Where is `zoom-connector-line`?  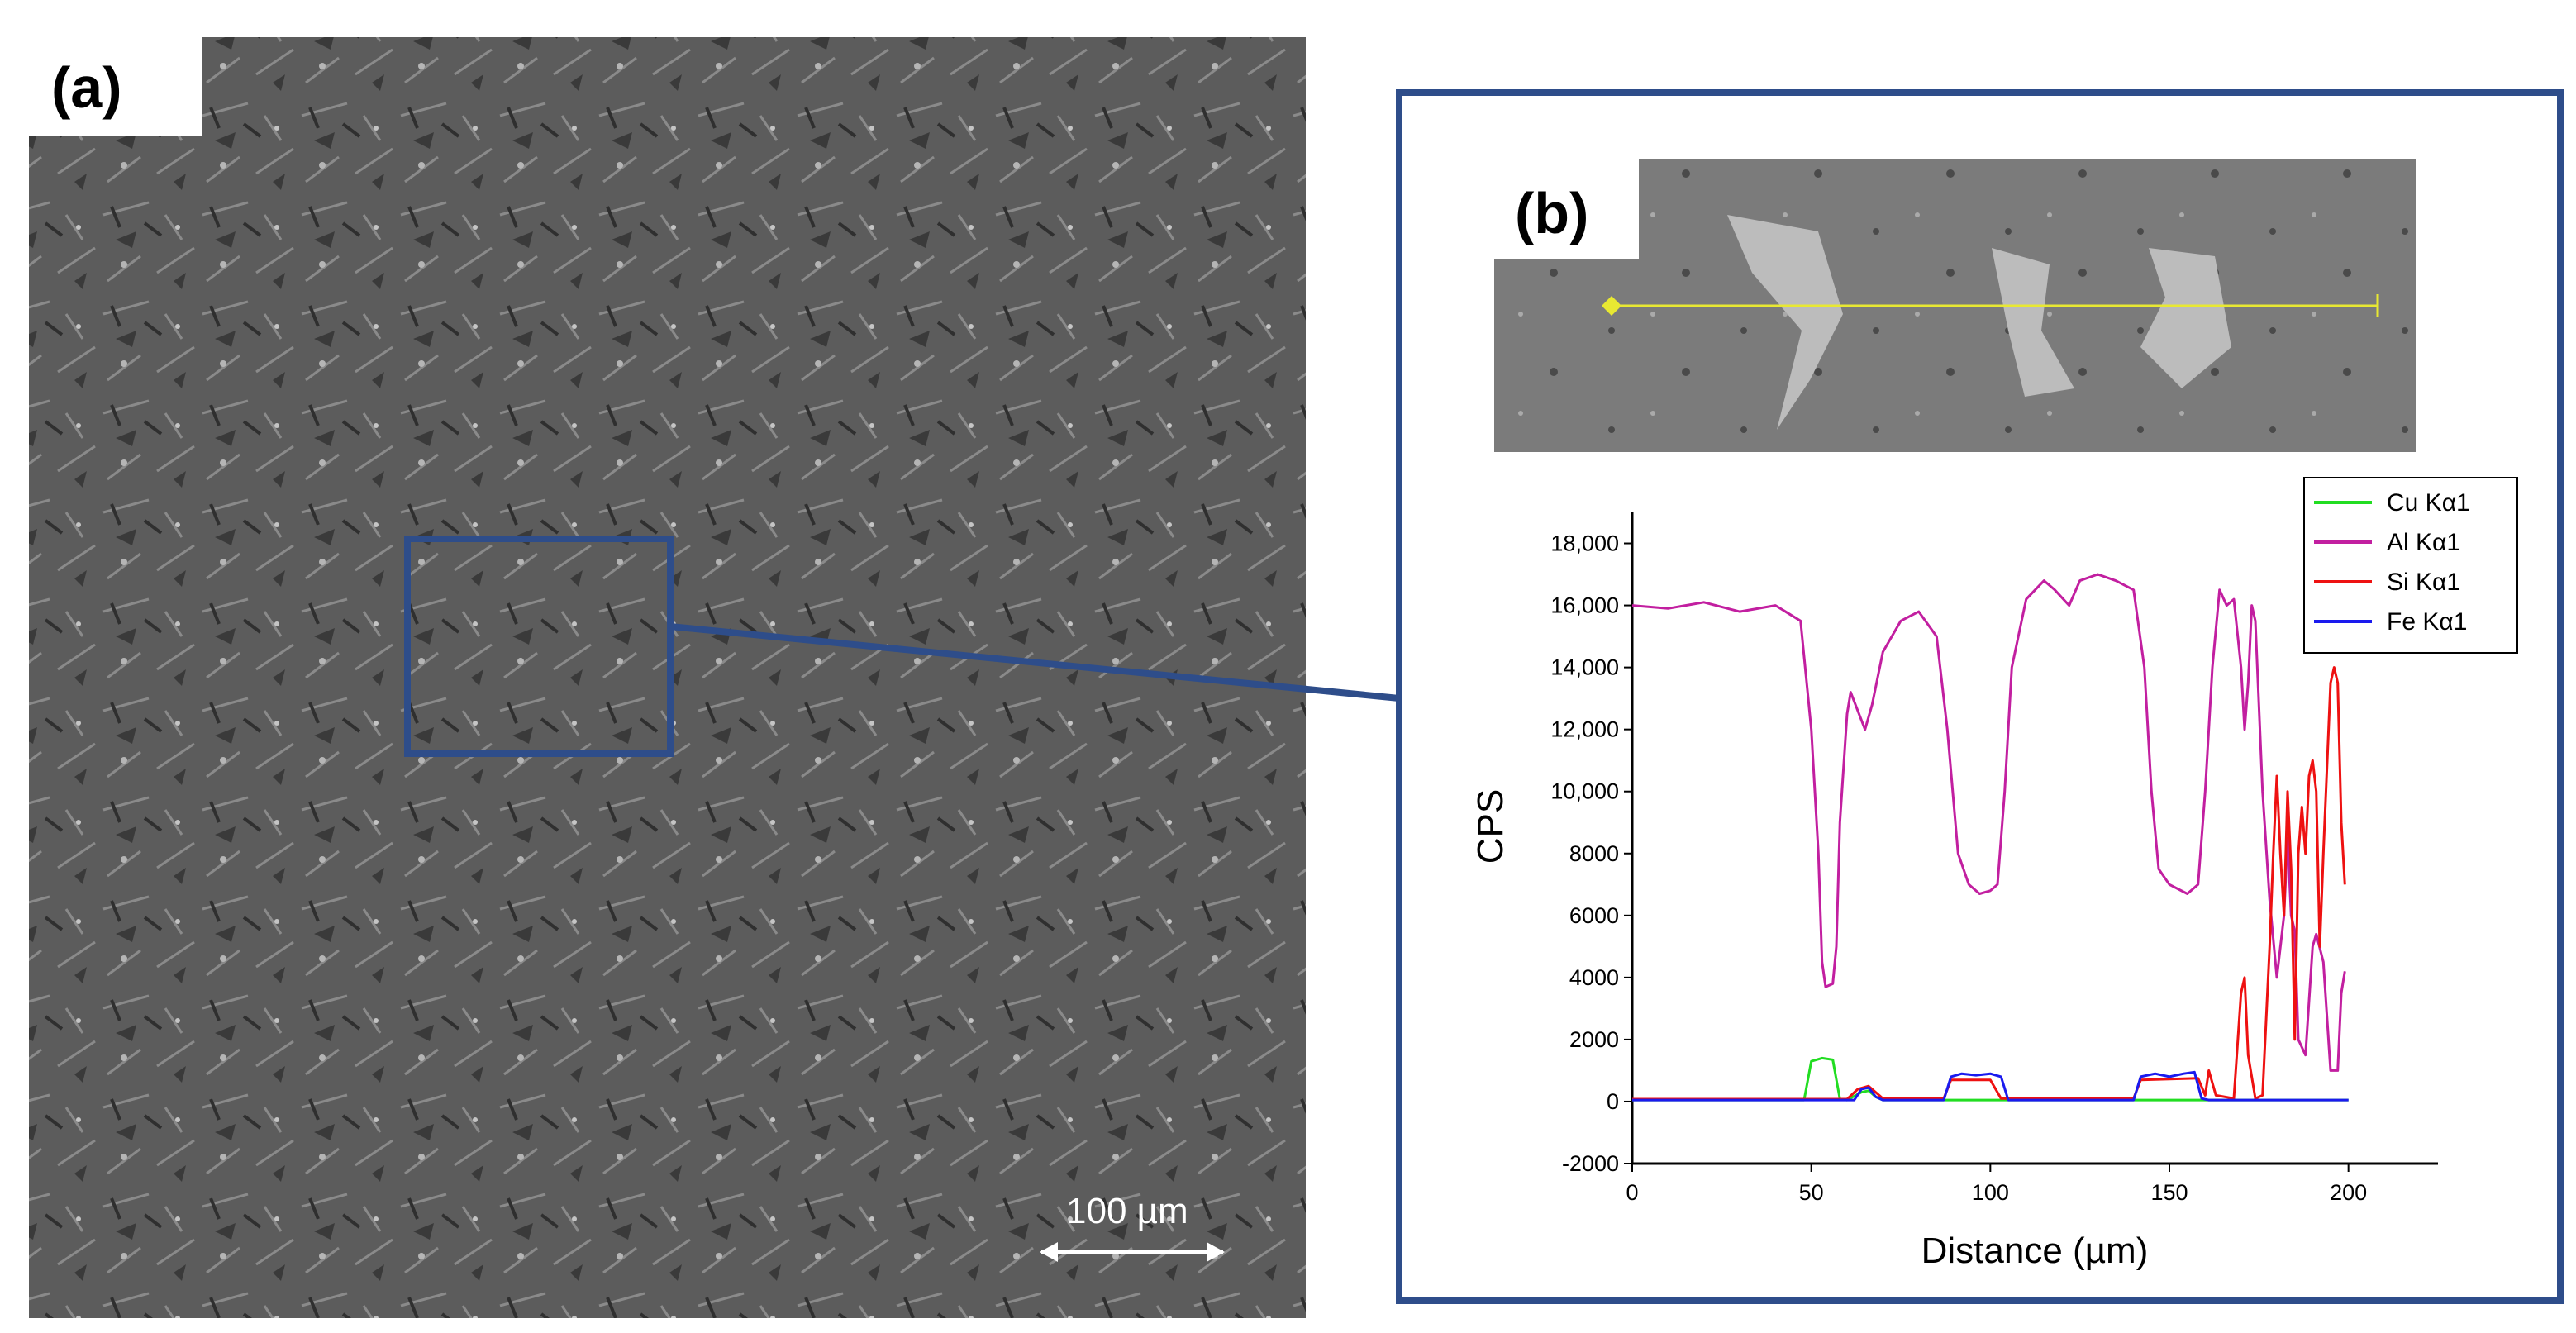
zoom-connector-line is located at coordinates (1035, 662).